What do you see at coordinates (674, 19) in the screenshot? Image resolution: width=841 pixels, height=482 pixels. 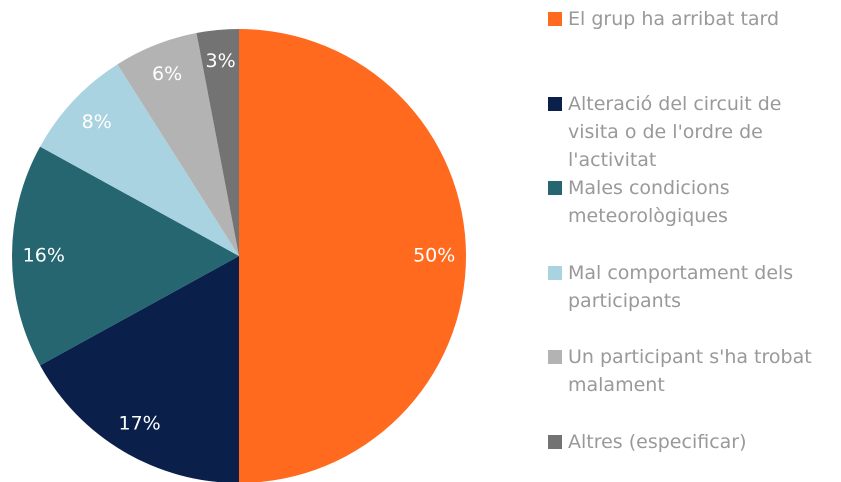 I see `legend-label: El grup ha arribat tard` at bounding box center [674, 19].